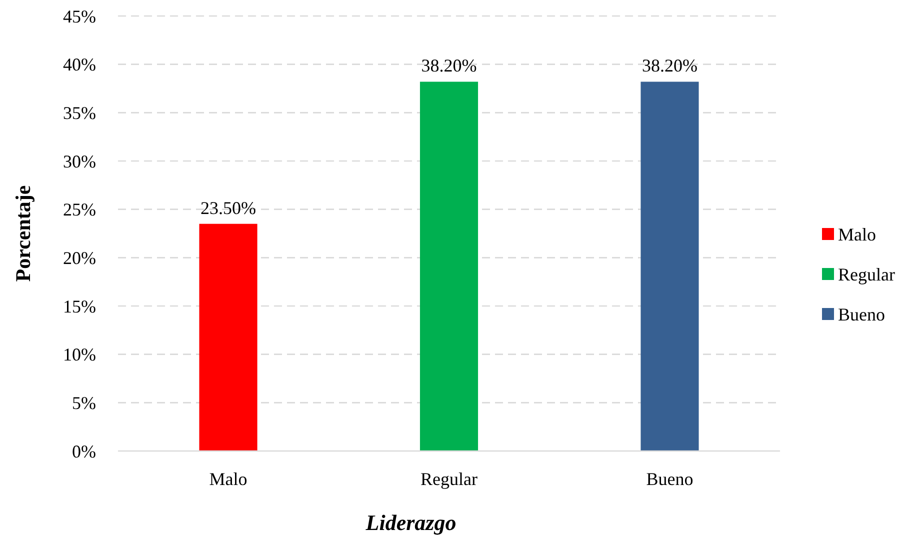 The image size is (919, 546). I want to click on legend-label: Regular, so click(866, 274).